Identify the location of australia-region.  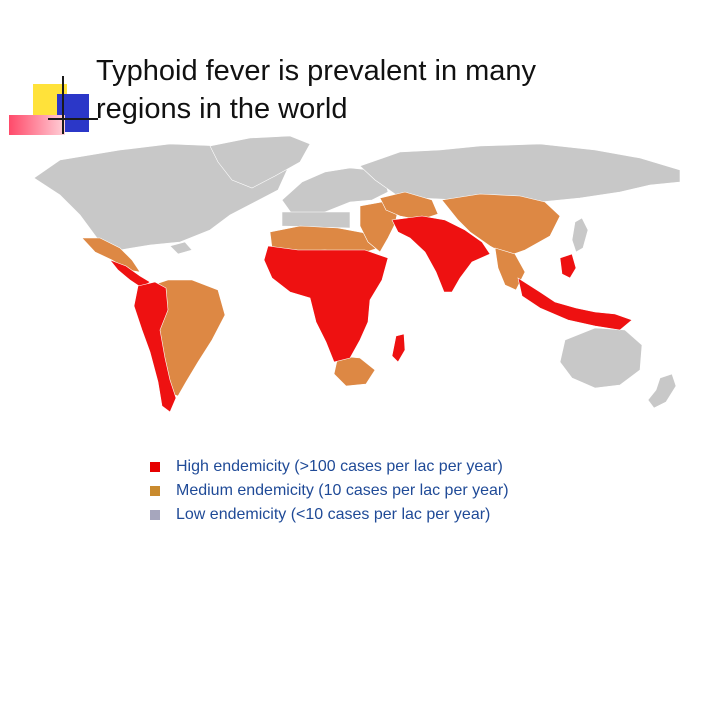
(601, 358).